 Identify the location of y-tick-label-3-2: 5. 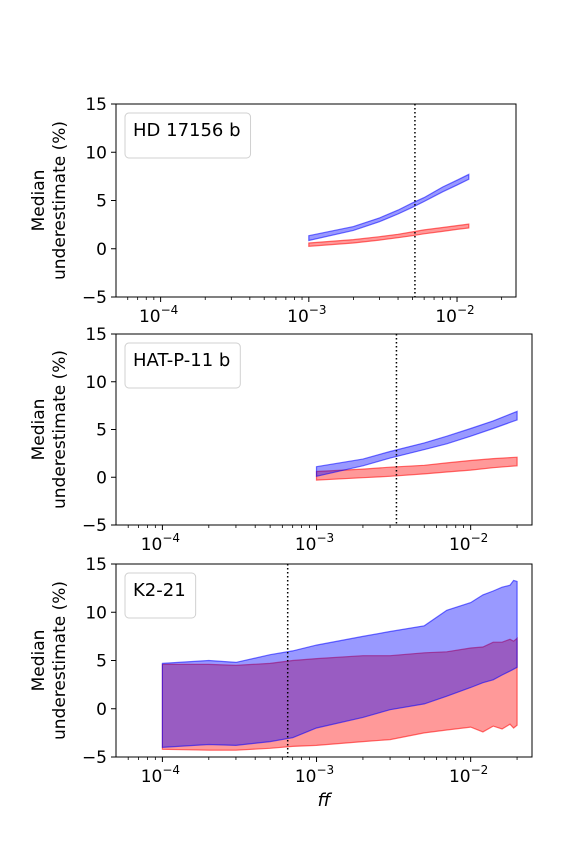
(101, 662).